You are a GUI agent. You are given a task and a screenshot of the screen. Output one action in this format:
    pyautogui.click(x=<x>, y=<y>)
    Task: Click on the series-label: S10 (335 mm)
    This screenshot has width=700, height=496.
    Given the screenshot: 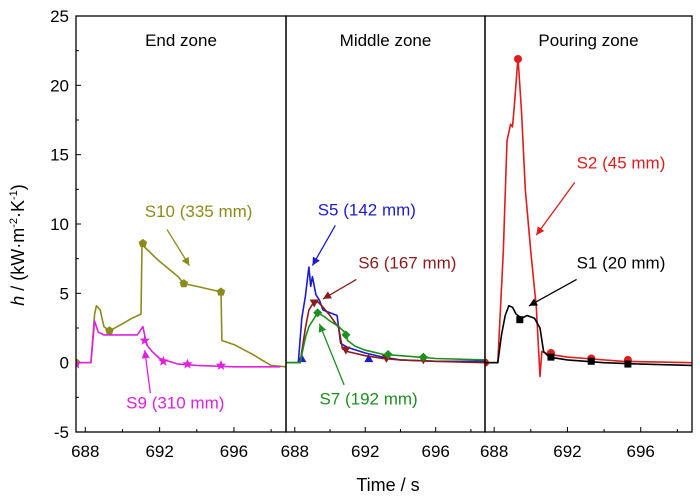 What is the action you would take?
    pyautogui.click(x=199, y=211)
    